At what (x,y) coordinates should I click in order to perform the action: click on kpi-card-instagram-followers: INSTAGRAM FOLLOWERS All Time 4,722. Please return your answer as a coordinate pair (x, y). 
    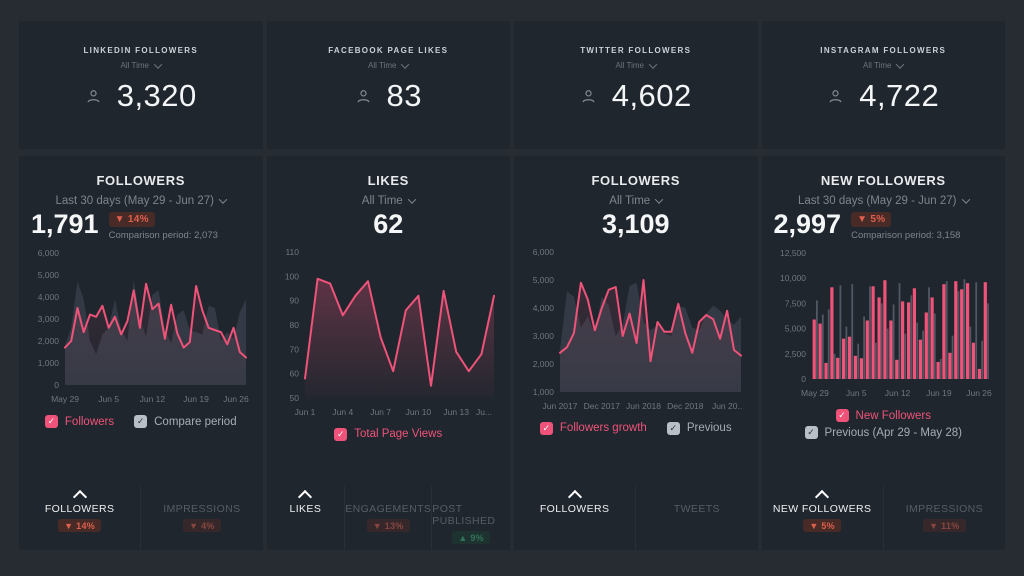
    Looking at the image, I should click on (883, 85).